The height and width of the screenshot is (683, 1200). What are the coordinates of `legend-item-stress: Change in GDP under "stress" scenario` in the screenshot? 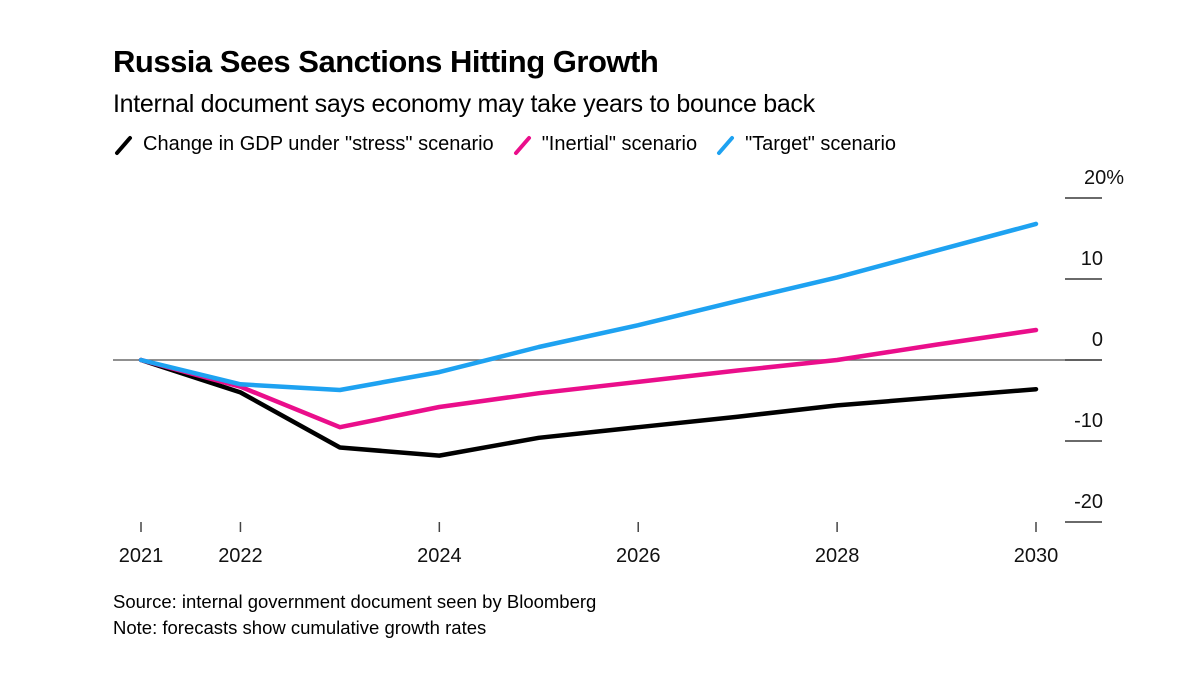 It's located at (303, 144).